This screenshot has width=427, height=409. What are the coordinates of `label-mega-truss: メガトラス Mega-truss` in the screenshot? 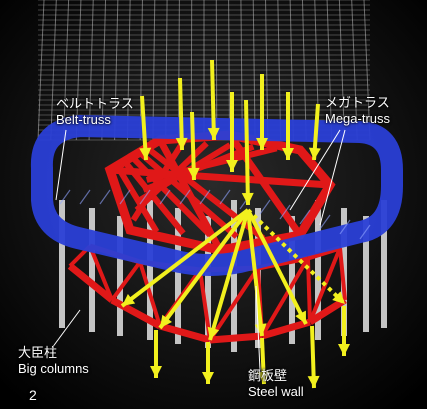 It's located at (357, 111).